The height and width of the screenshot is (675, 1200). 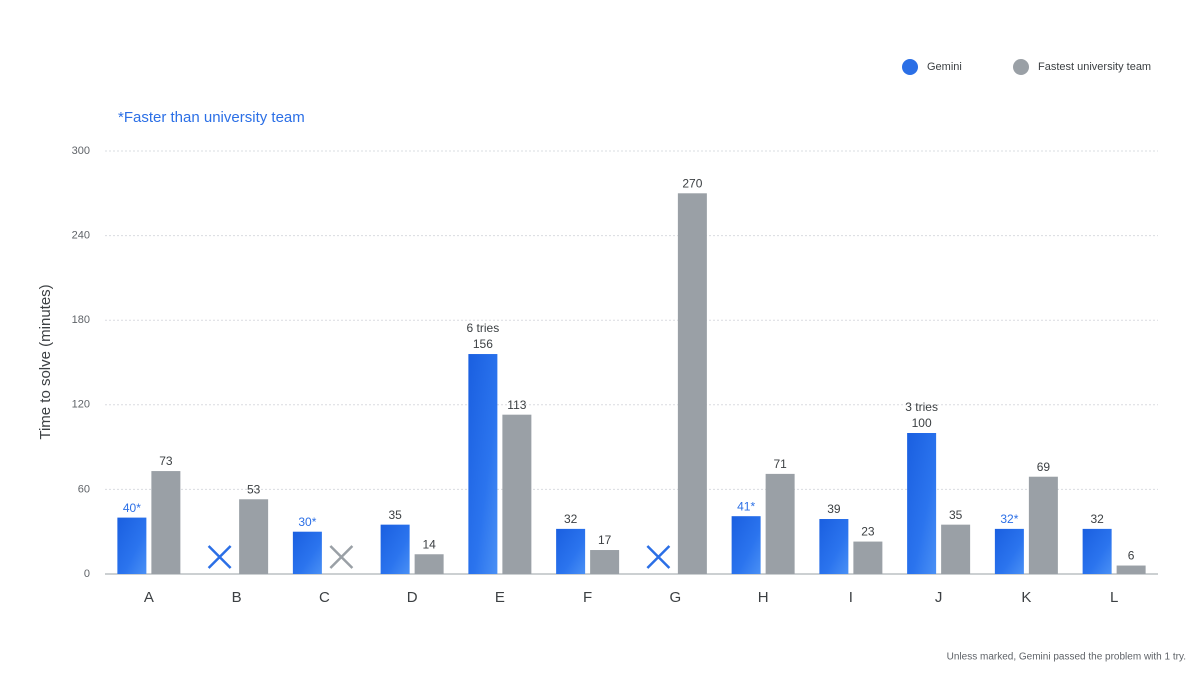 What do you see at coordinates (84, 489) in the screenshot?
I see `y-tick-label: 60` at bounding box center [84, 489].